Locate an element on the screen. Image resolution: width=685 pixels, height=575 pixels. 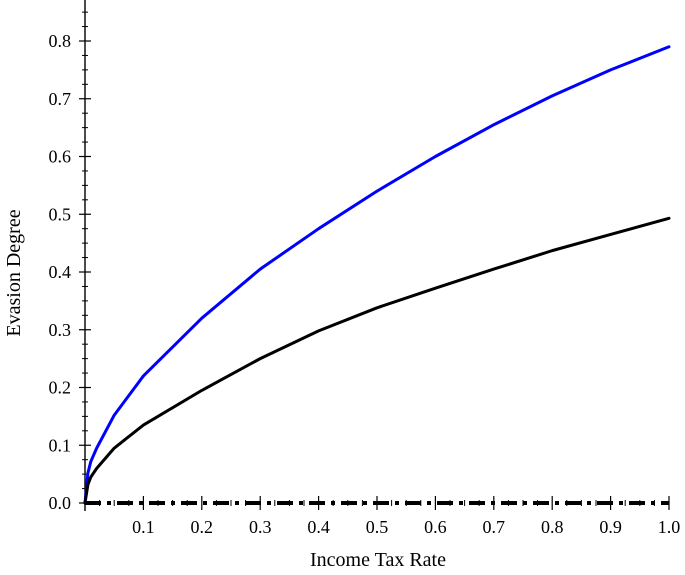
y-tick-label: 0.4 is located at coordinates (60, 272).